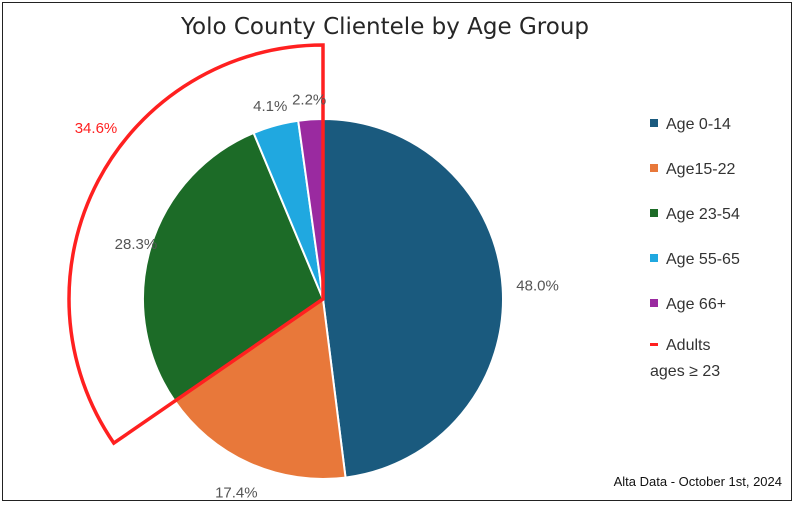 Image resolution: width=796 pixels, height=505 pixels. Describe the element at coordinates (309, 99) in the screenshot. I see `slice-label-age-66: 2.2%` at that location.